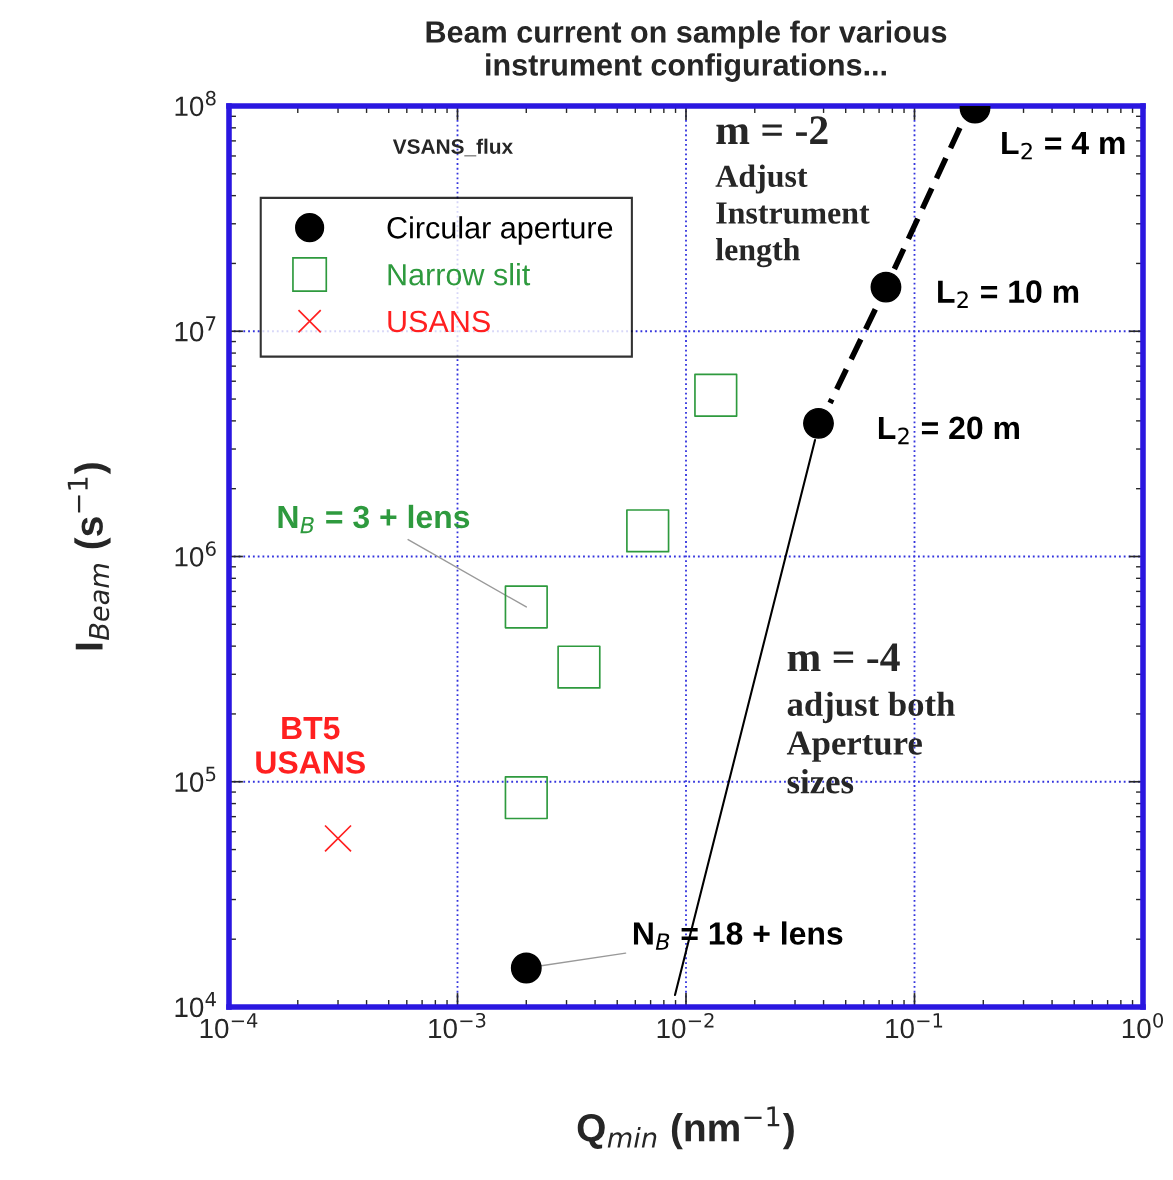  Describe the element at coordinates (948, 430) in the screenshot. I see `annotation: L$_{2}$ = 20 m` at that location.